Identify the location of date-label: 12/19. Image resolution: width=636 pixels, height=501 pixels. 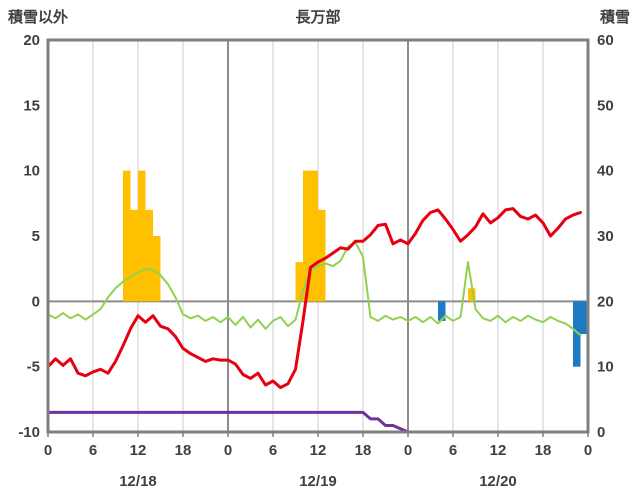
(318, 481).